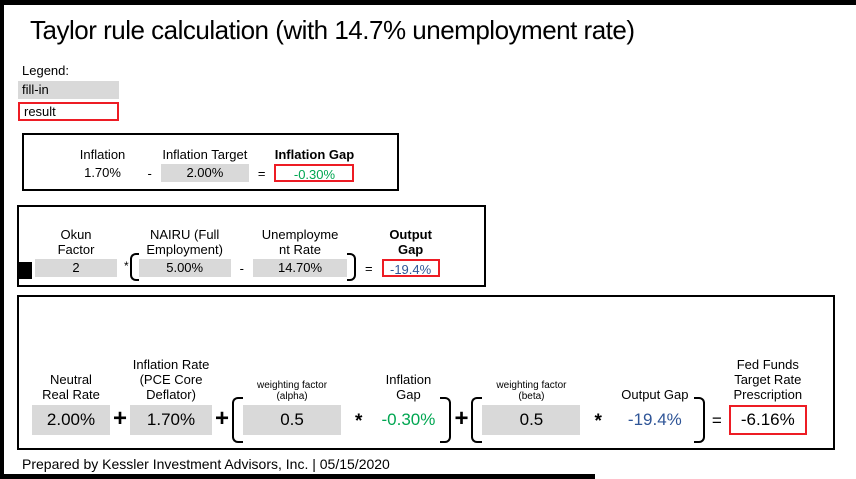 This screenshot has width=856, height=479. What do you see at coordinates (71, 387) in the screenshot?
I see `neutral-real-rate-label: Neutral Real Rate` at bounding box center [71, 387].